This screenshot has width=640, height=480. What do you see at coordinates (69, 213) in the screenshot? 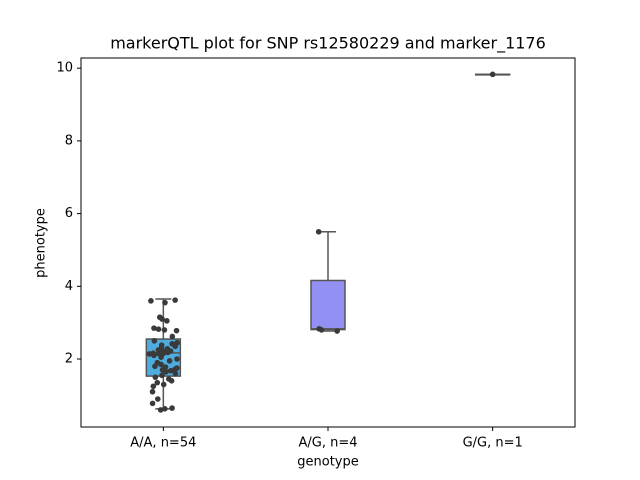
I see `y-tick-label: 6` at bounding box center [69, 213].